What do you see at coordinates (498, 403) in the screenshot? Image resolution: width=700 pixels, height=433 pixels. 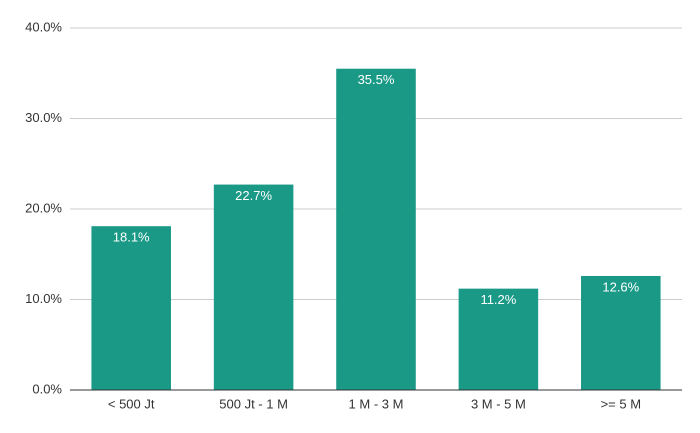 I see `x-tick-label: 3 M - 5 M` at bounding box center [498, 403].